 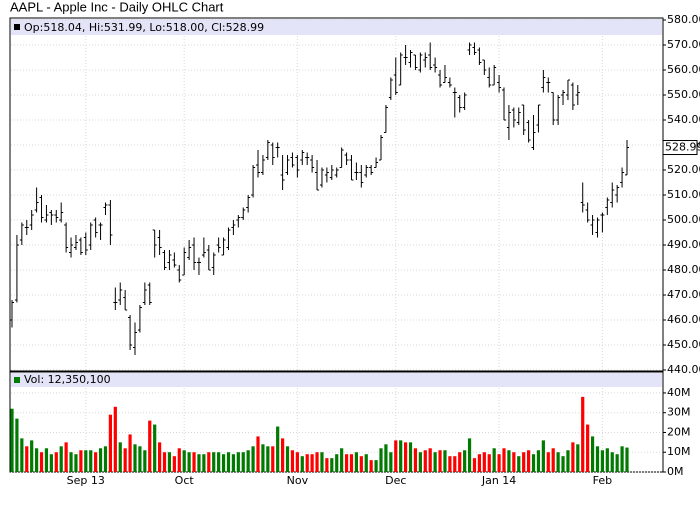 I want to click on price-header, so click(x=336, y=27).